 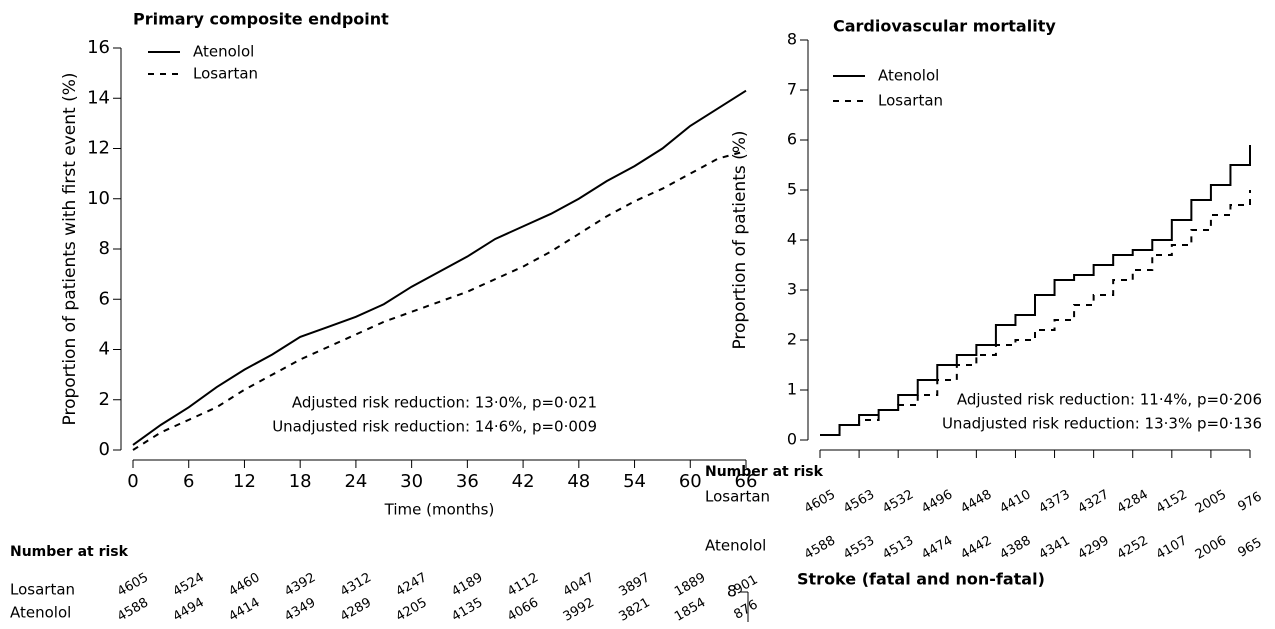 What do you see at coordinates (1172, 548) in the screenshot?
I see `risk-count: 4107` at bounding box center [1172, 548].